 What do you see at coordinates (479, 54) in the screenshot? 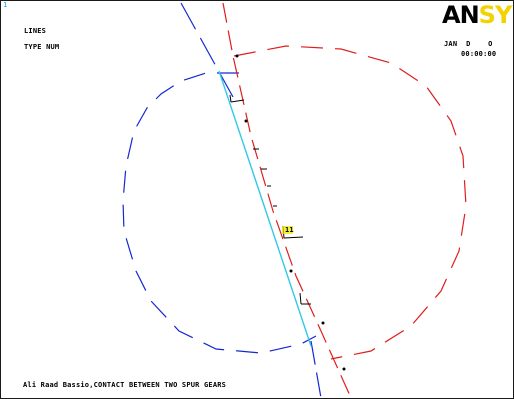
I see `time-display: 00:00:00` at bounding box center [479, 54].